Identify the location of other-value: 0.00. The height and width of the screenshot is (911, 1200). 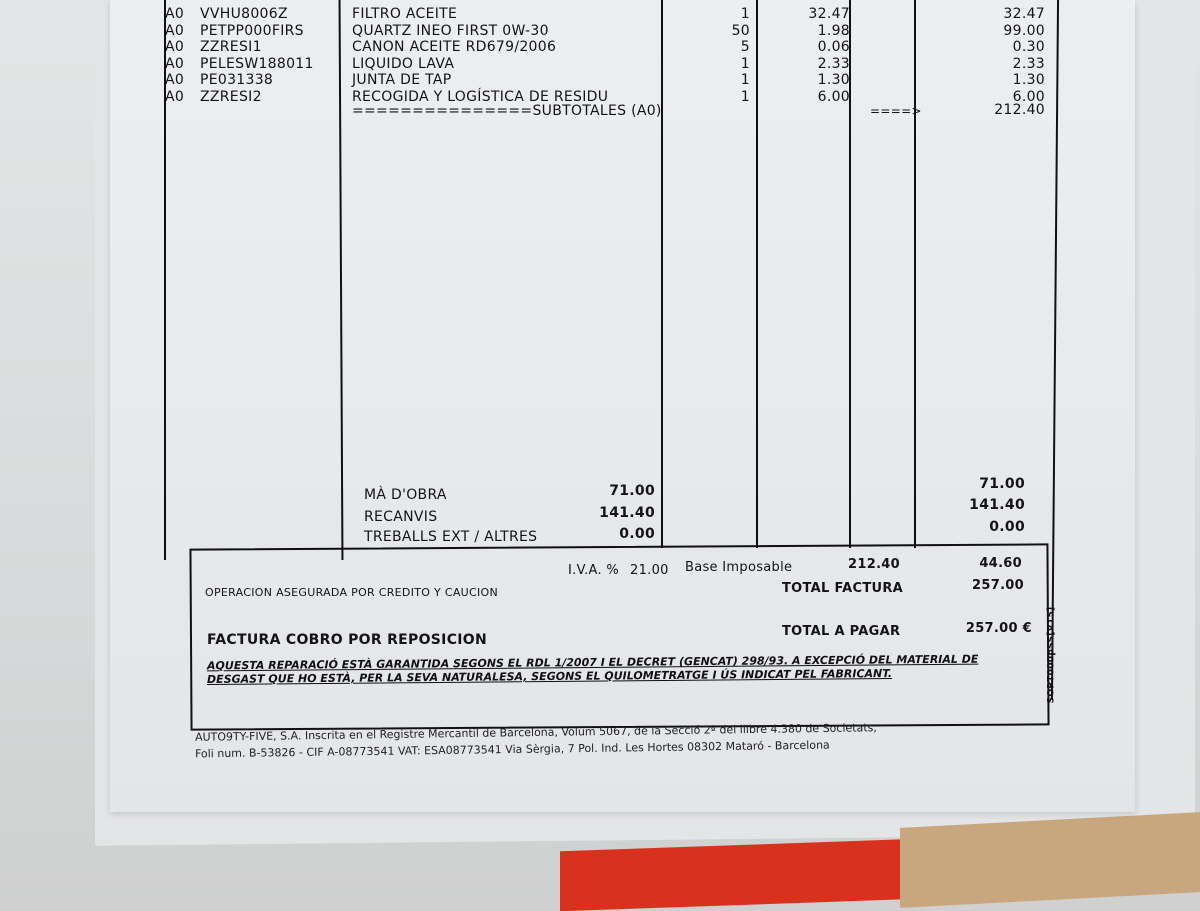
(637, 534).